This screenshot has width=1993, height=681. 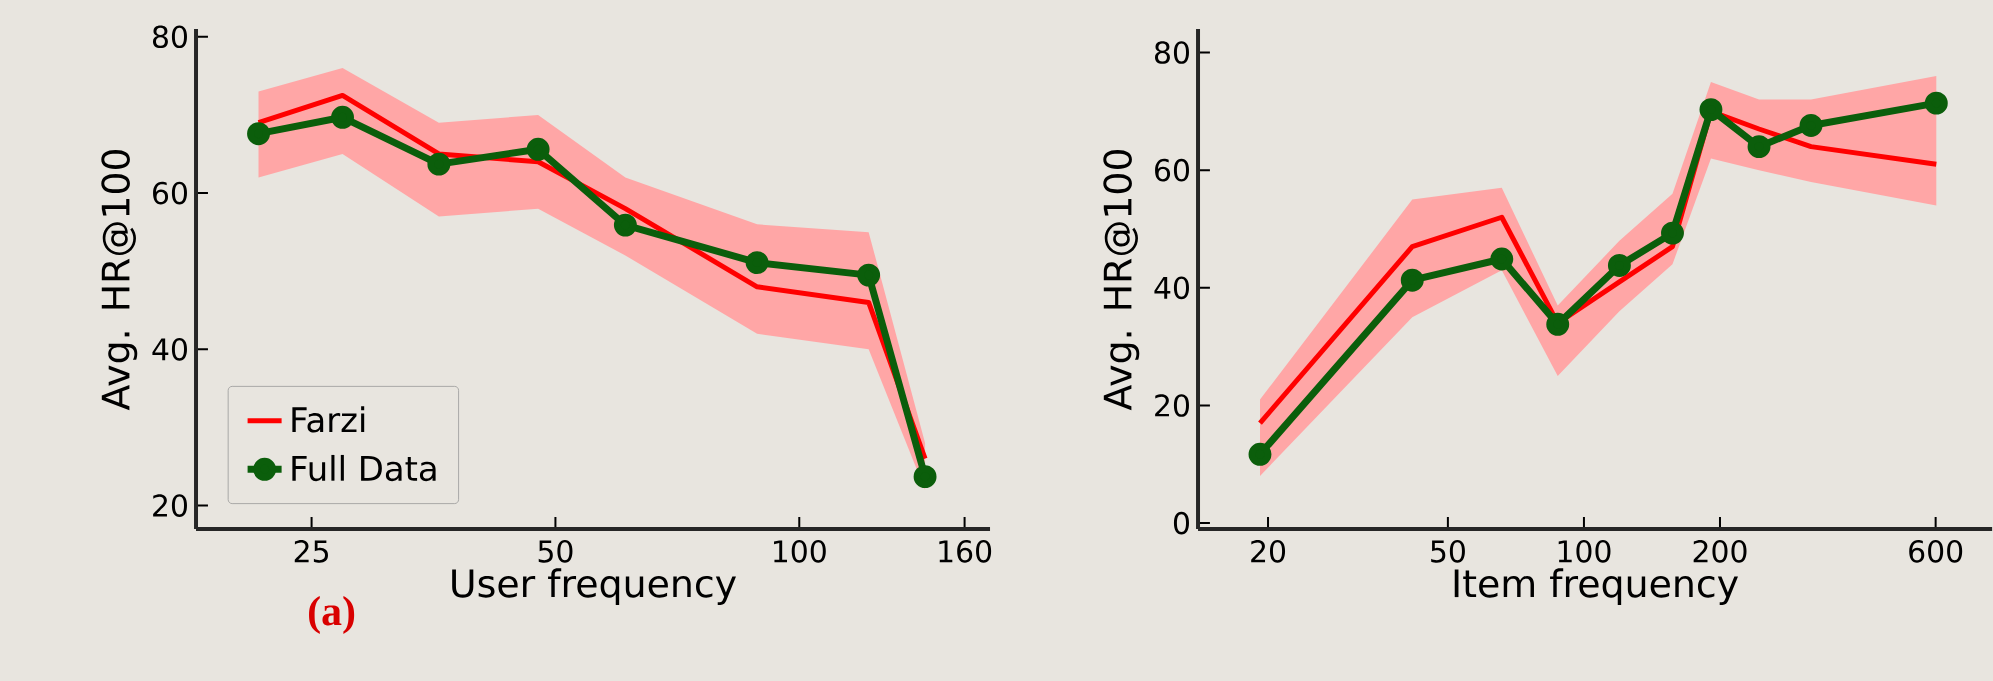 I want to click on text: (a), so click(x=332, y=614).